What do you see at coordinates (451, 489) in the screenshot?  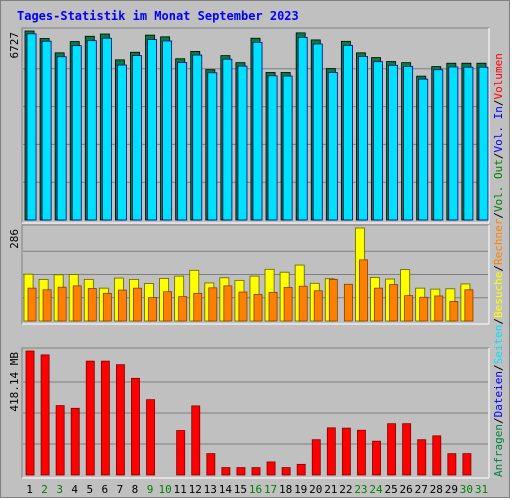 I see `x-tick-label: 29` at bounding box center [451, 489].